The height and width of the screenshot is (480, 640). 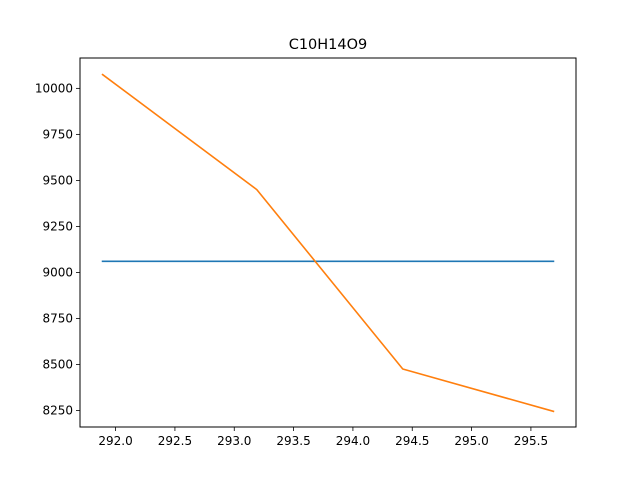 What do you see at coordinates (353, 441) in the screenshot?
I see `x-tick-label: 294.0` at bounding box center [353, 441].